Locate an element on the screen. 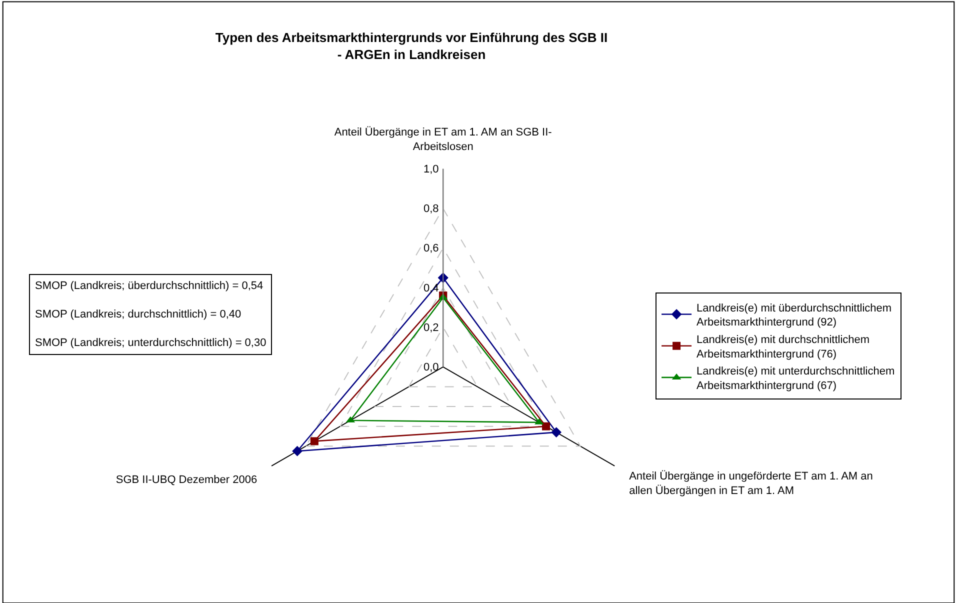 This screenshot has height=603, width=957. spoke-label: SGB II-UBQ Dezember 2006 is located at coordinates (187, 480).